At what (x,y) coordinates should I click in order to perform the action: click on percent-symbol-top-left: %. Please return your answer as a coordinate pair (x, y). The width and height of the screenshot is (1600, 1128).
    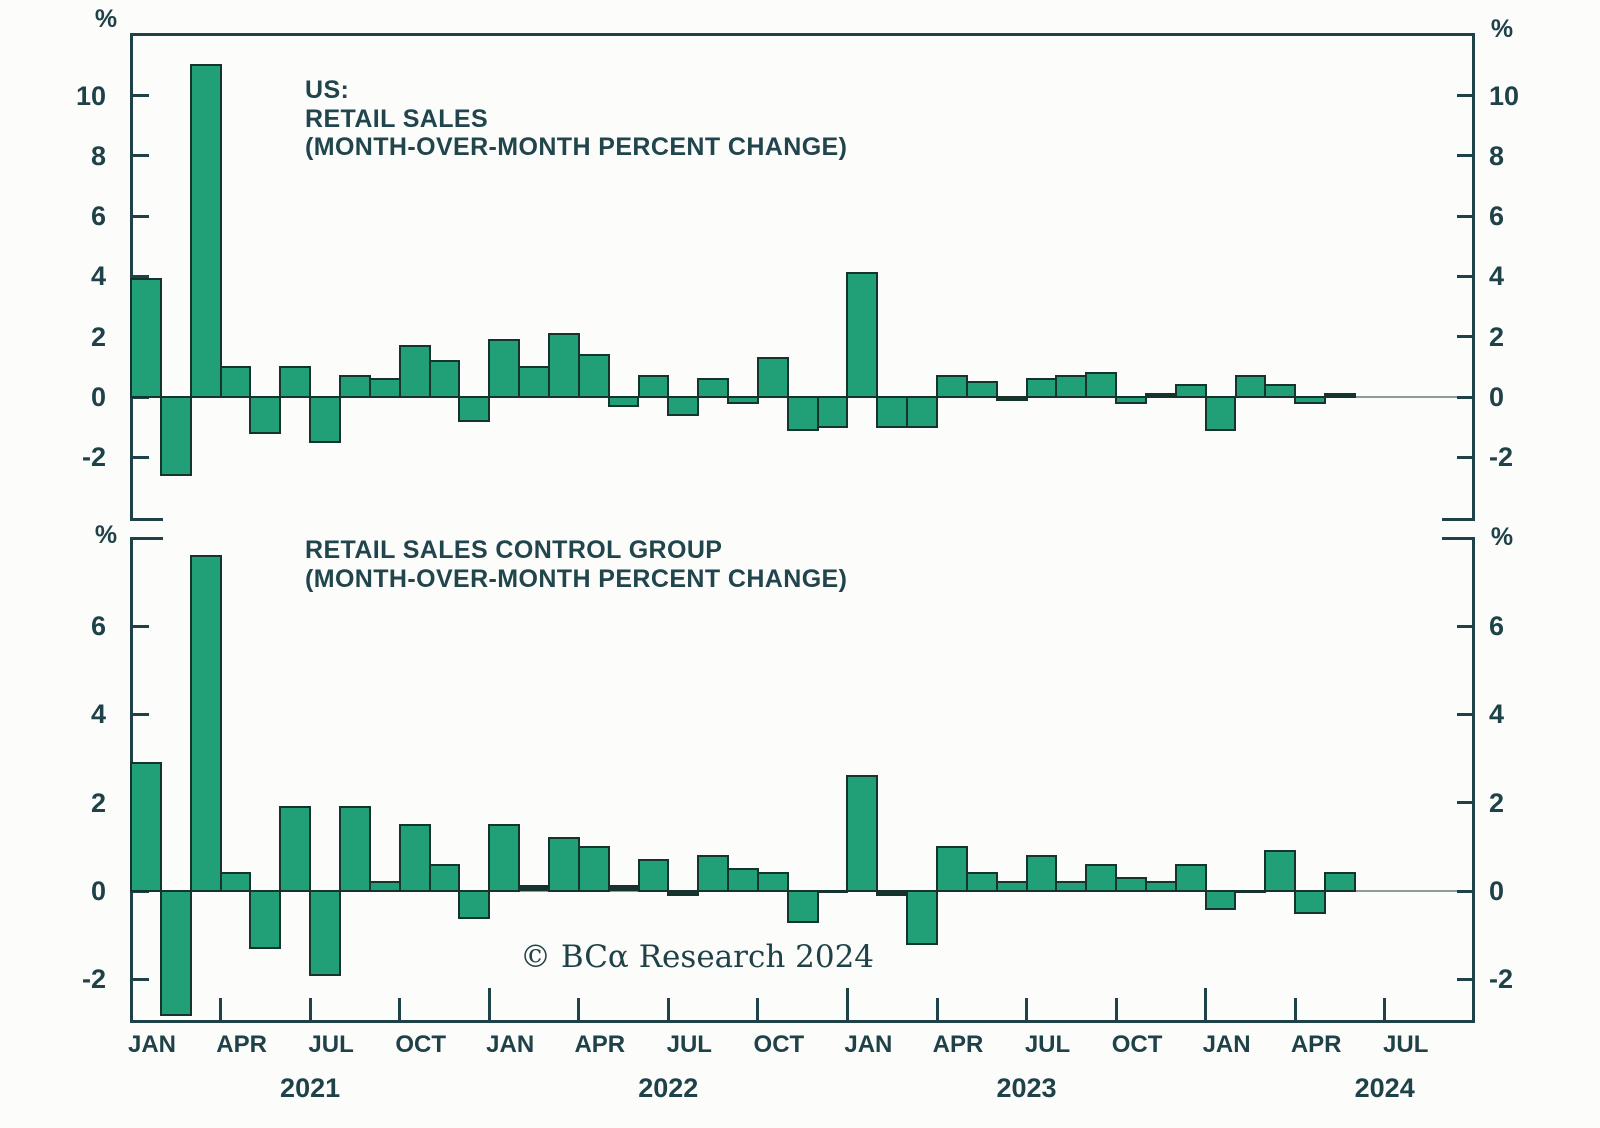
    Looking at the image, I should click on (106, 19).